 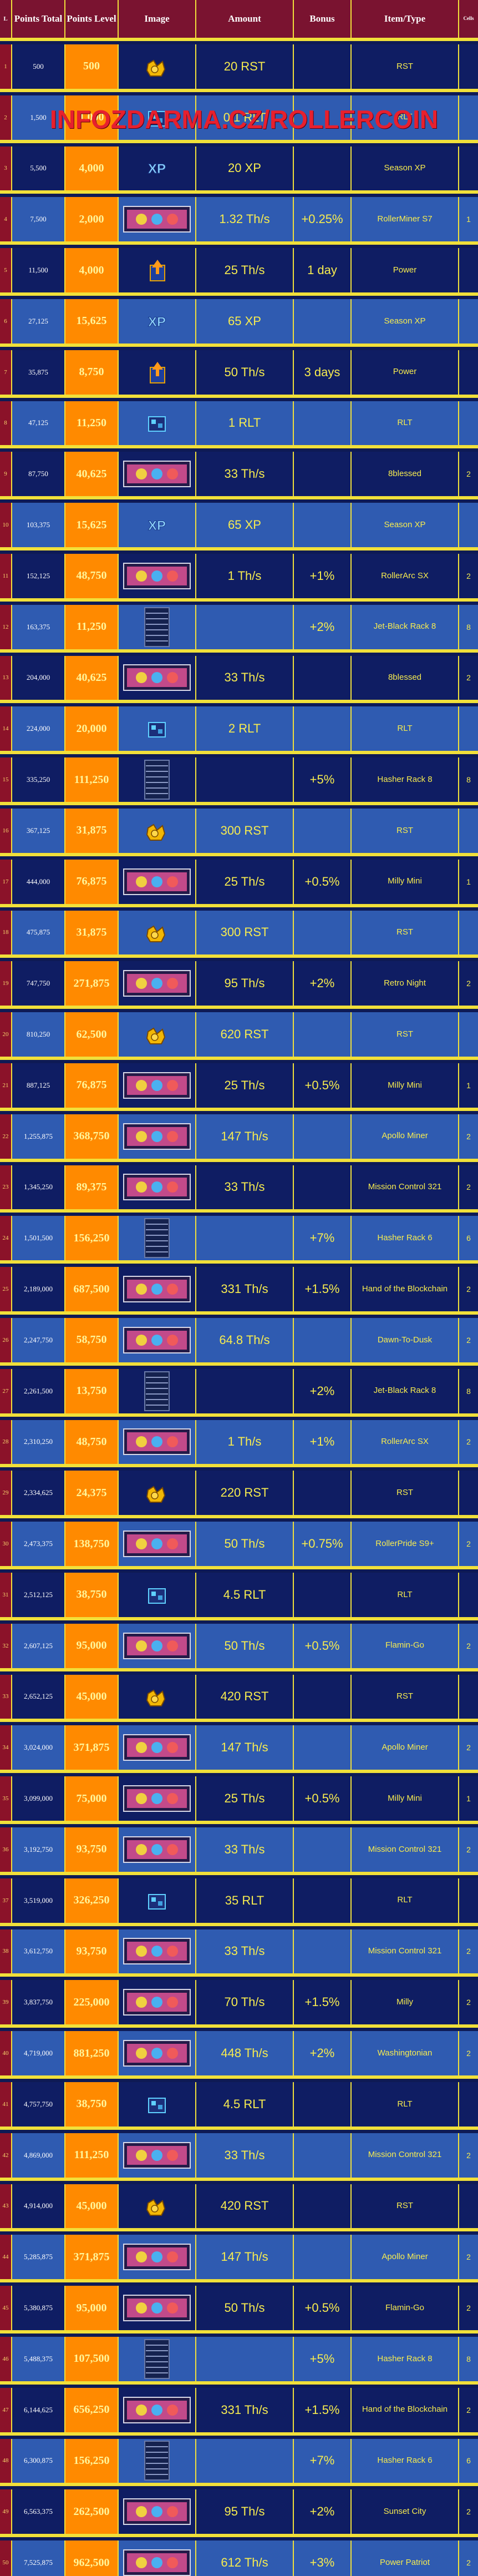 I want to click on item-type: Power Patriot, so click(x=406, y=2558).